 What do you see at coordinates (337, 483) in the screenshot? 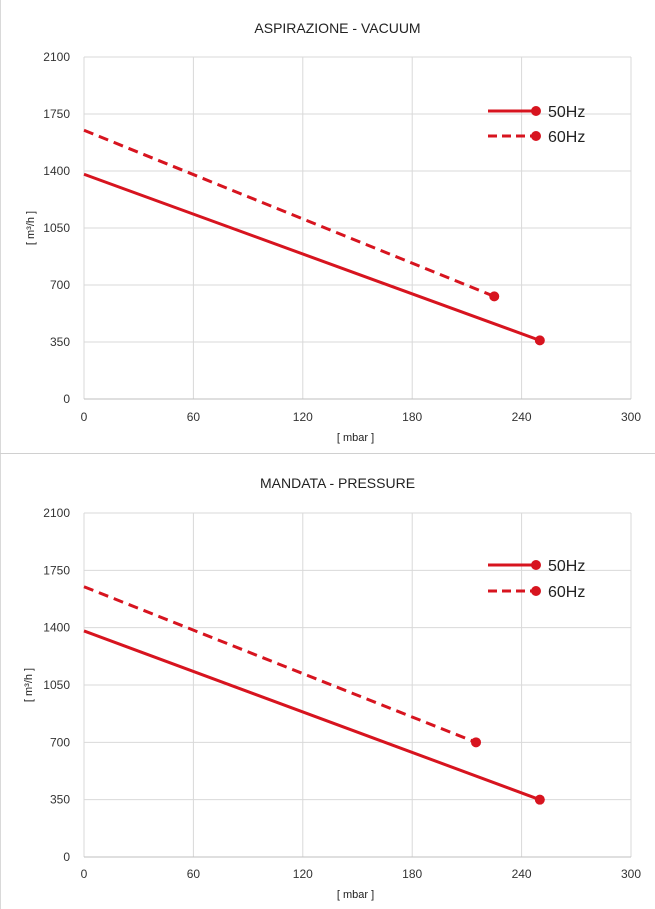
I see `chart-title: MANDATA - PRESSURE` at bounding box center [337, 483].